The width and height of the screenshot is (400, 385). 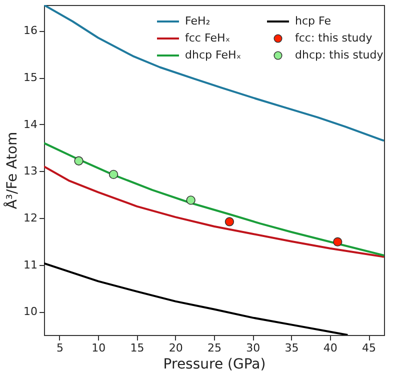 I want to click on line-series, so click(x=196, y=298).